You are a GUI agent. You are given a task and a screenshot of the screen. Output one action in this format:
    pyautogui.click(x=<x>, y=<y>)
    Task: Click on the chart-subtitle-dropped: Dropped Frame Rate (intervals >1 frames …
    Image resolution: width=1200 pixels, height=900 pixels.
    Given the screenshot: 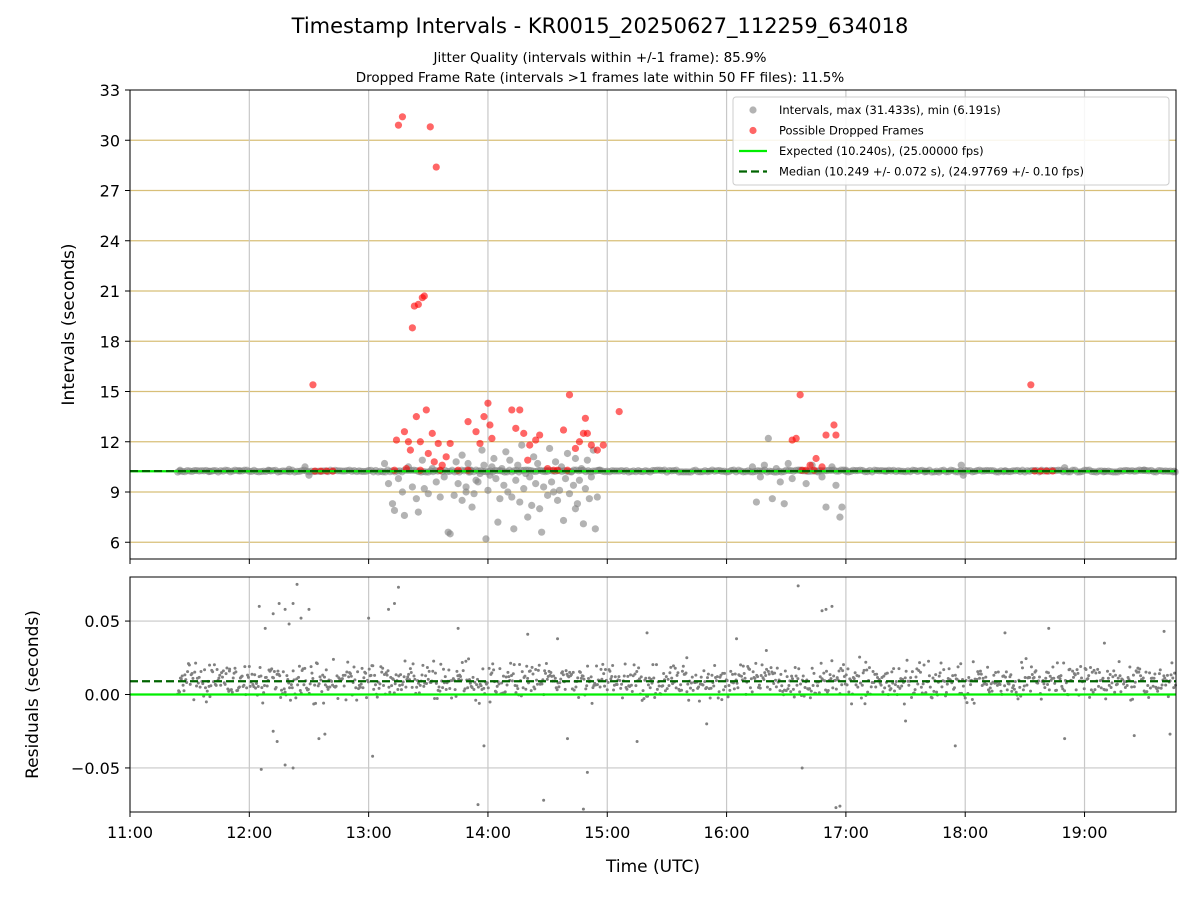 What is the action you would take?
    pyautogui.click(x=600, y=78)
    